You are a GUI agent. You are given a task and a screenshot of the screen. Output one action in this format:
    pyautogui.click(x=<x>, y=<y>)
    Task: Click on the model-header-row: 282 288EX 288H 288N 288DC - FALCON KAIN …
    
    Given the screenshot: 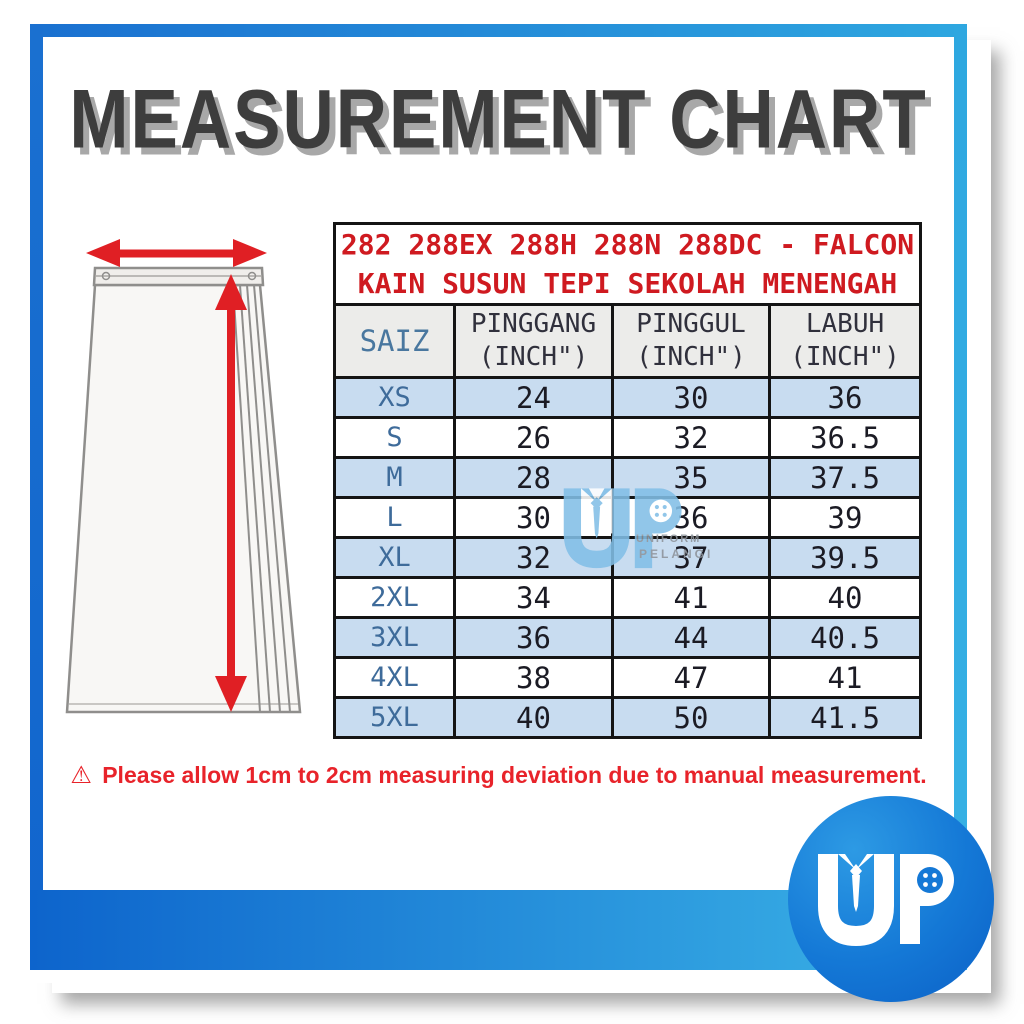 What is the action you would take?
    pyautogui.click(x=627, y=264)
    